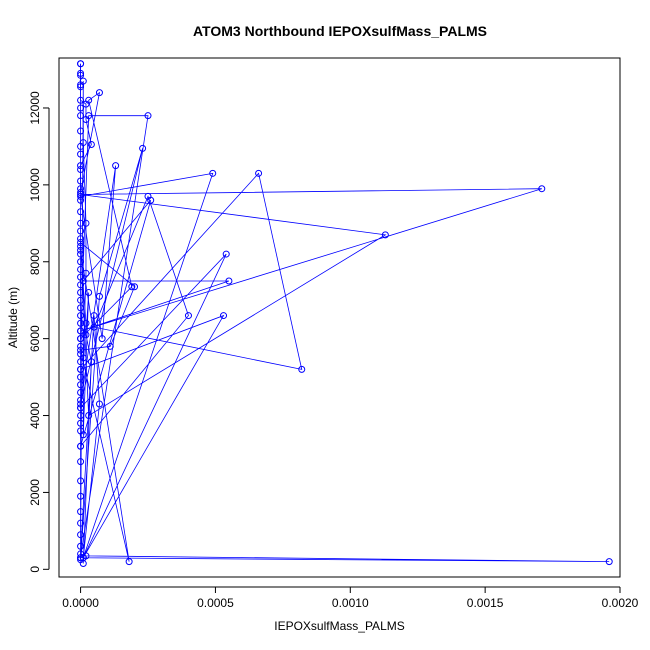  I want to click on chart-title: ATOM3 Northbound IEPOXsulfMass_PALMS, so click(340, 31).